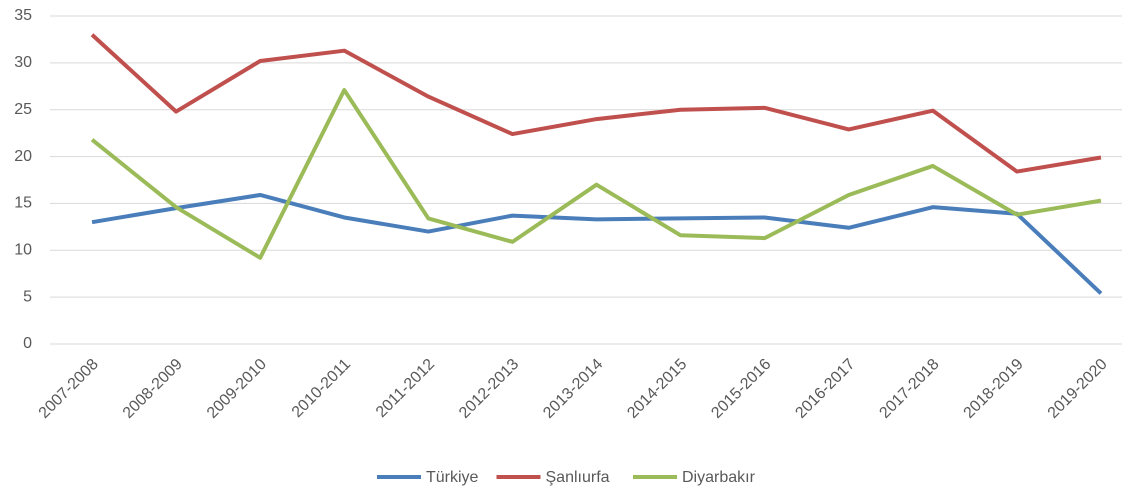 Image resolution: width=1135 pixels, height=492 pixels. Describe the element at coordinates (27, 343) in the screenshot. I see `y-tick-label: 0` at that location.